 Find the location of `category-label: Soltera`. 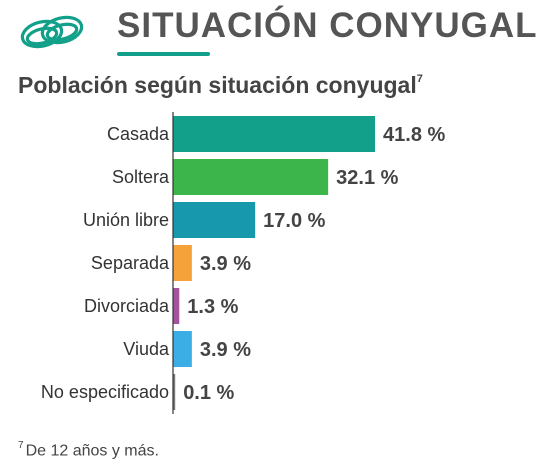

category-label: Soltera is located at coordinates (141, 177).